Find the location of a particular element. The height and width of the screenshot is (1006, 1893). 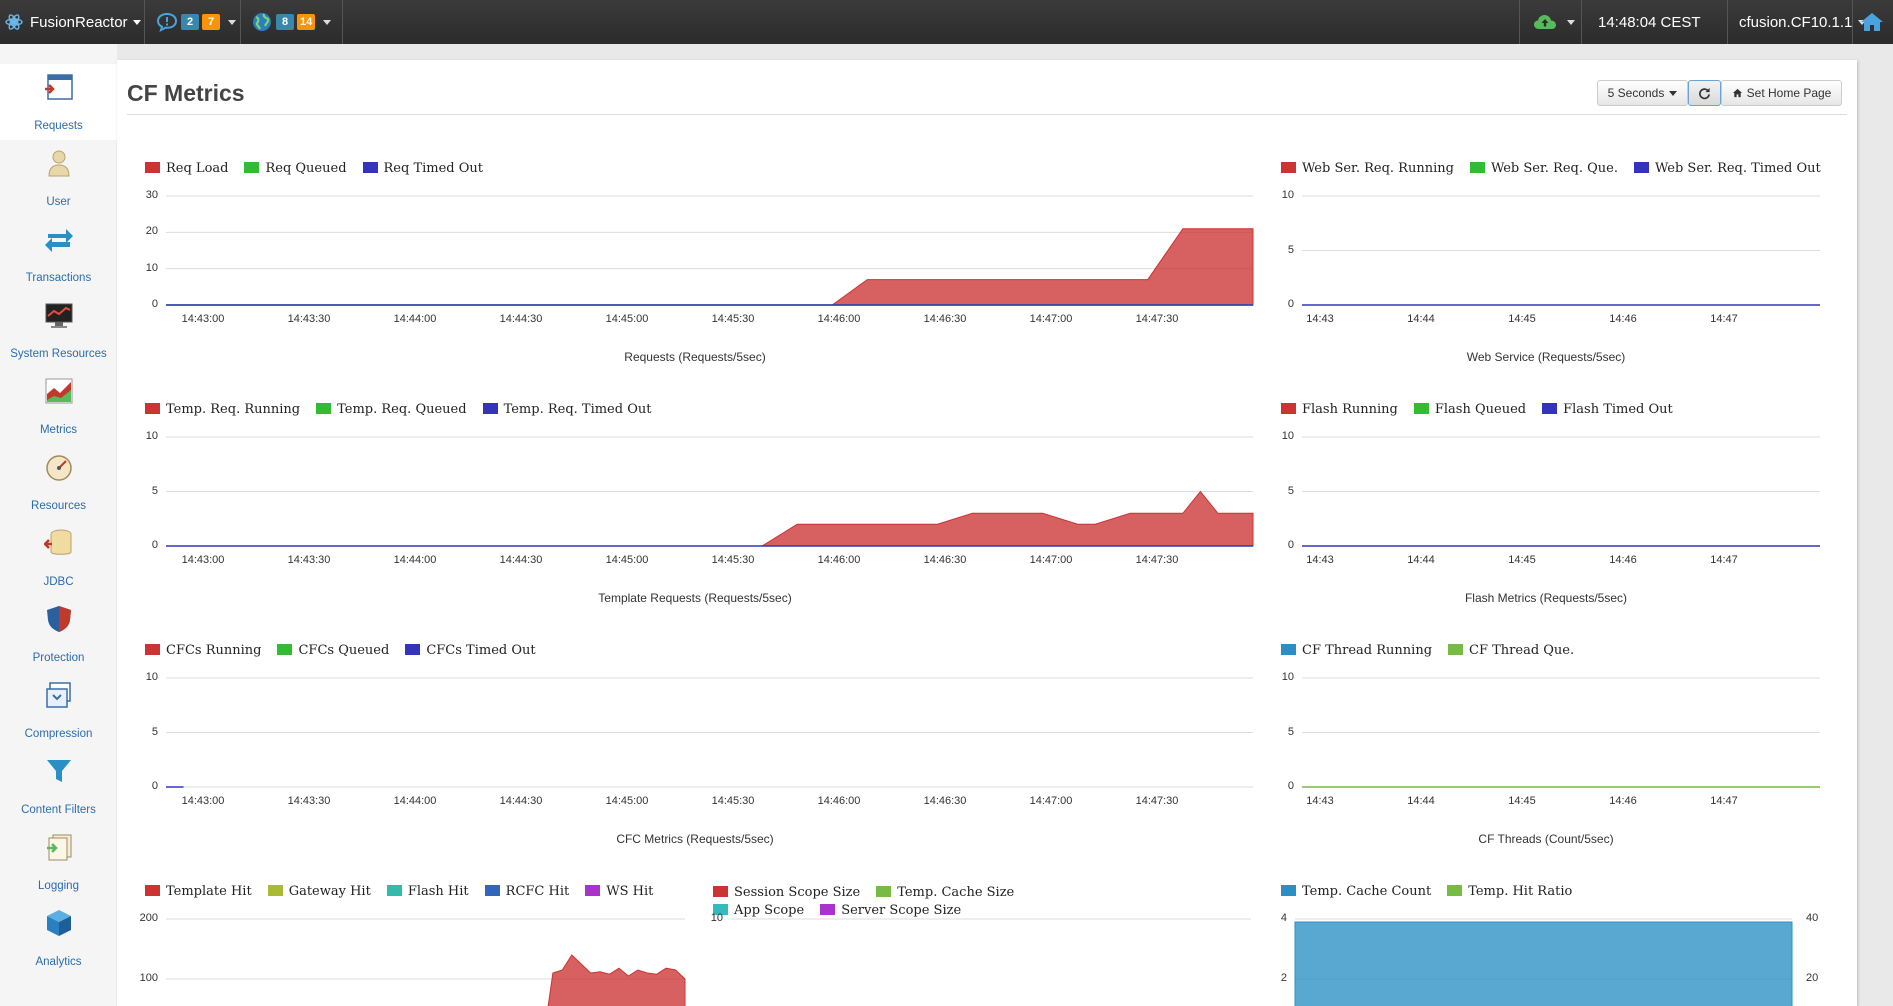

chart-legend: Flash Running Flash Queued Flash Timed Out is located at coordinates (1485, 409).